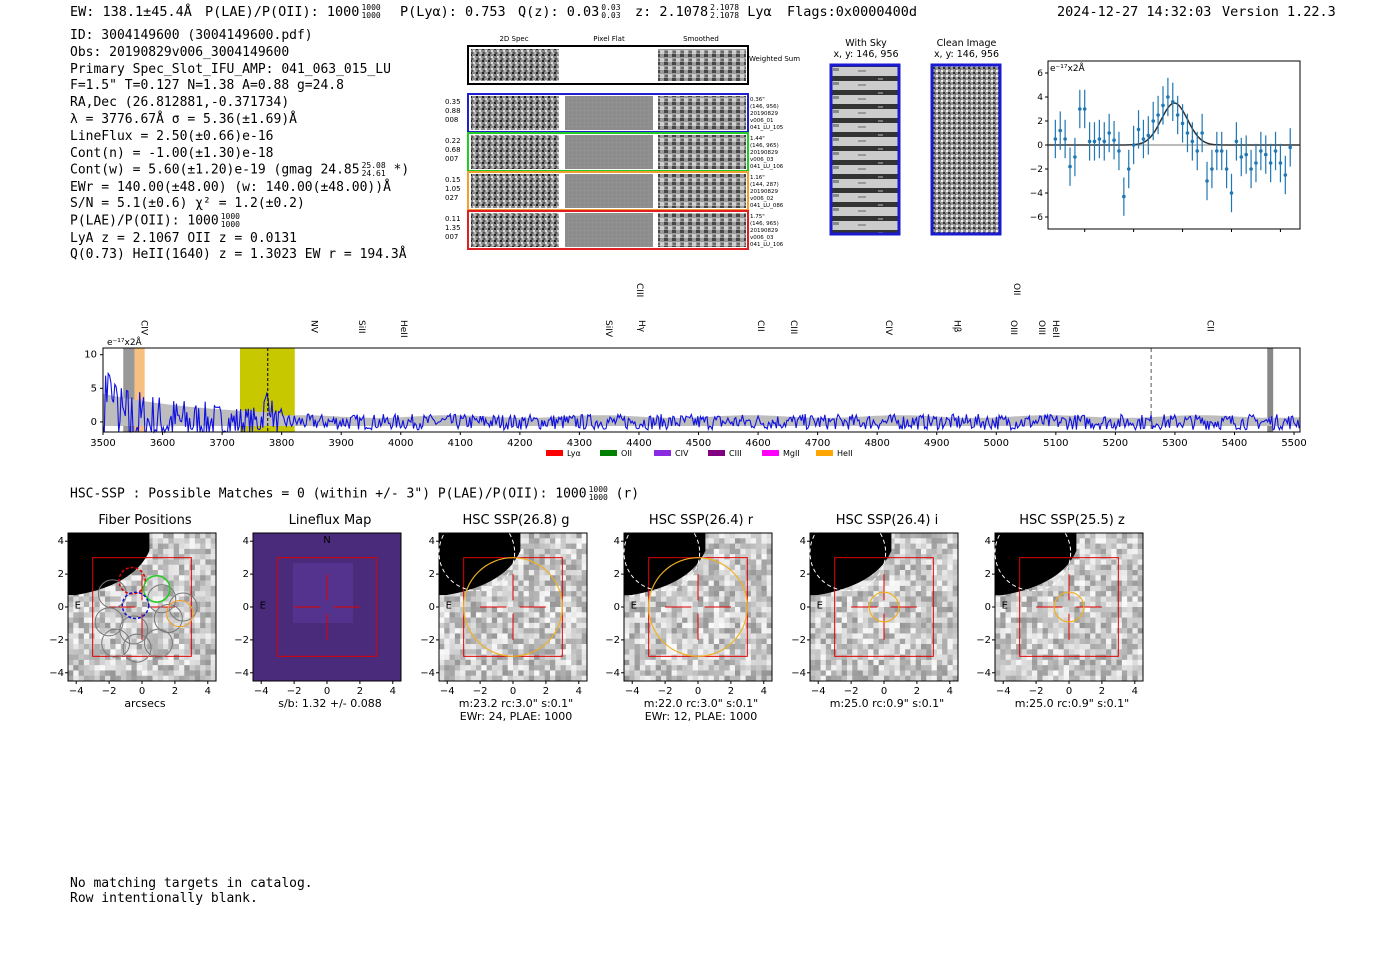 This screenshot has width=1400, height=953. What do you see at coordinates (371, 7) in the screenshot?
I see `header-plae-sup: 1000` at bounding box center [371, 7].